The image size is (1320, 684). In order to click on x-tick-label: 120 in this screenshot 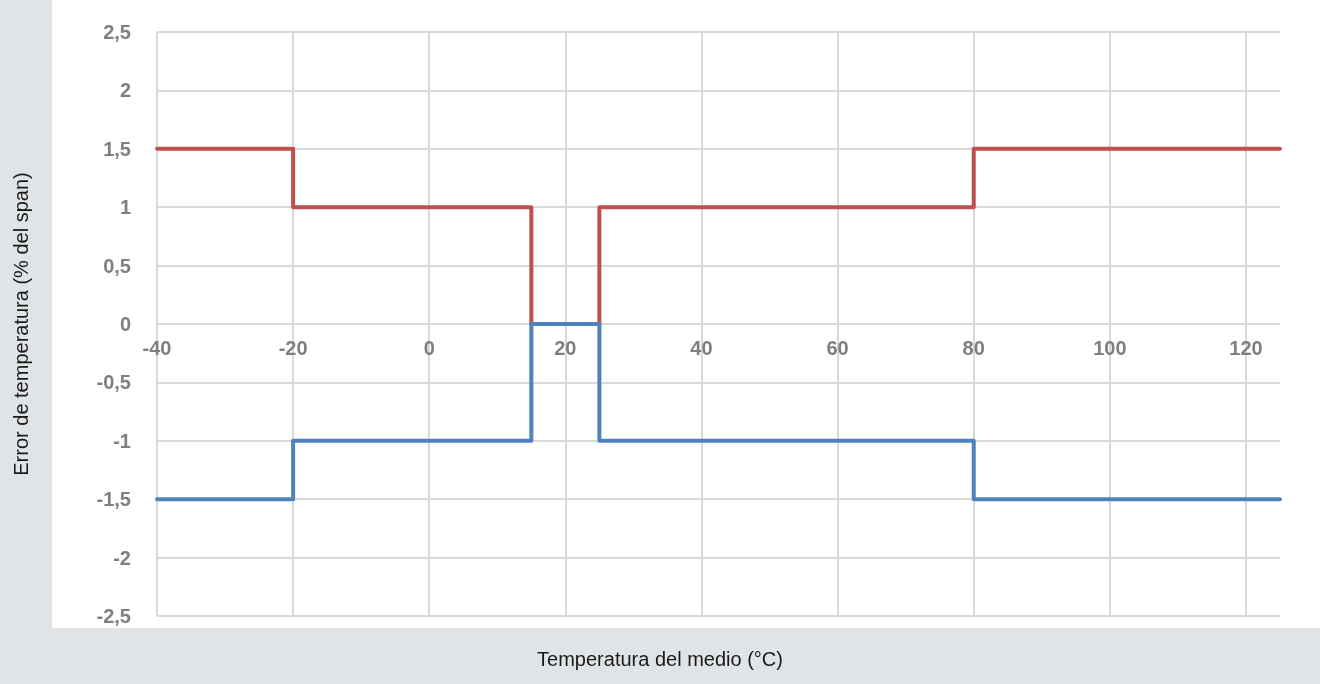, I will do `click(1246, 348)`.